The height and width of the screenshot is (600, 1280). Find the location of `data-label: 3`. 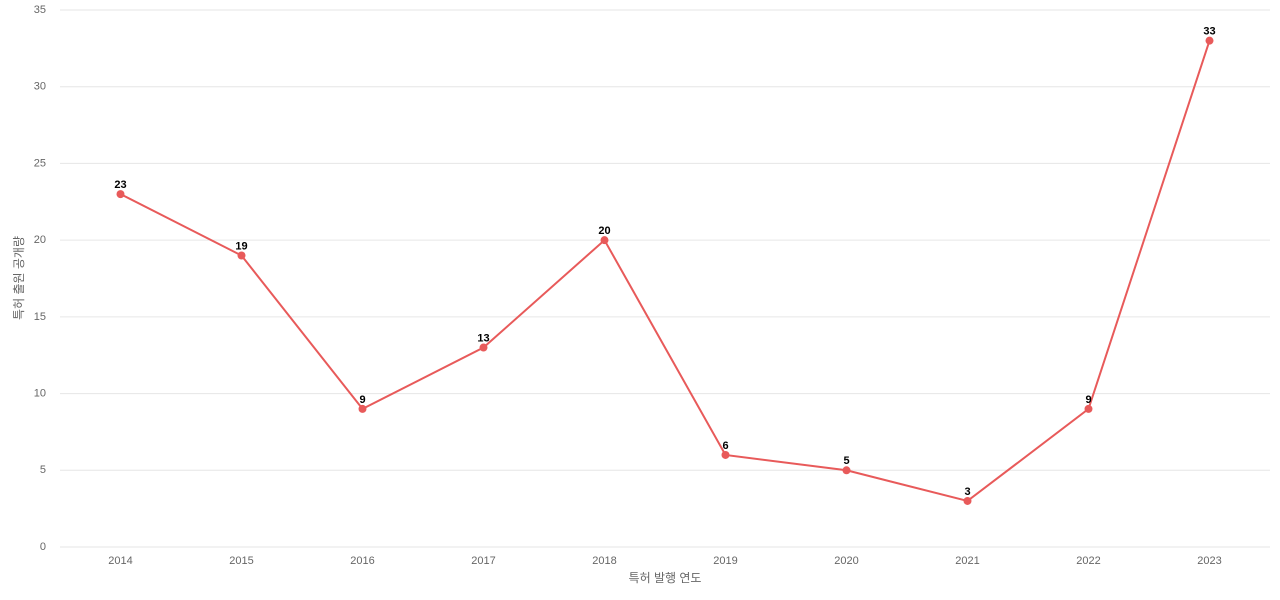

data-label: 3 is located at coordinates (967, 492).